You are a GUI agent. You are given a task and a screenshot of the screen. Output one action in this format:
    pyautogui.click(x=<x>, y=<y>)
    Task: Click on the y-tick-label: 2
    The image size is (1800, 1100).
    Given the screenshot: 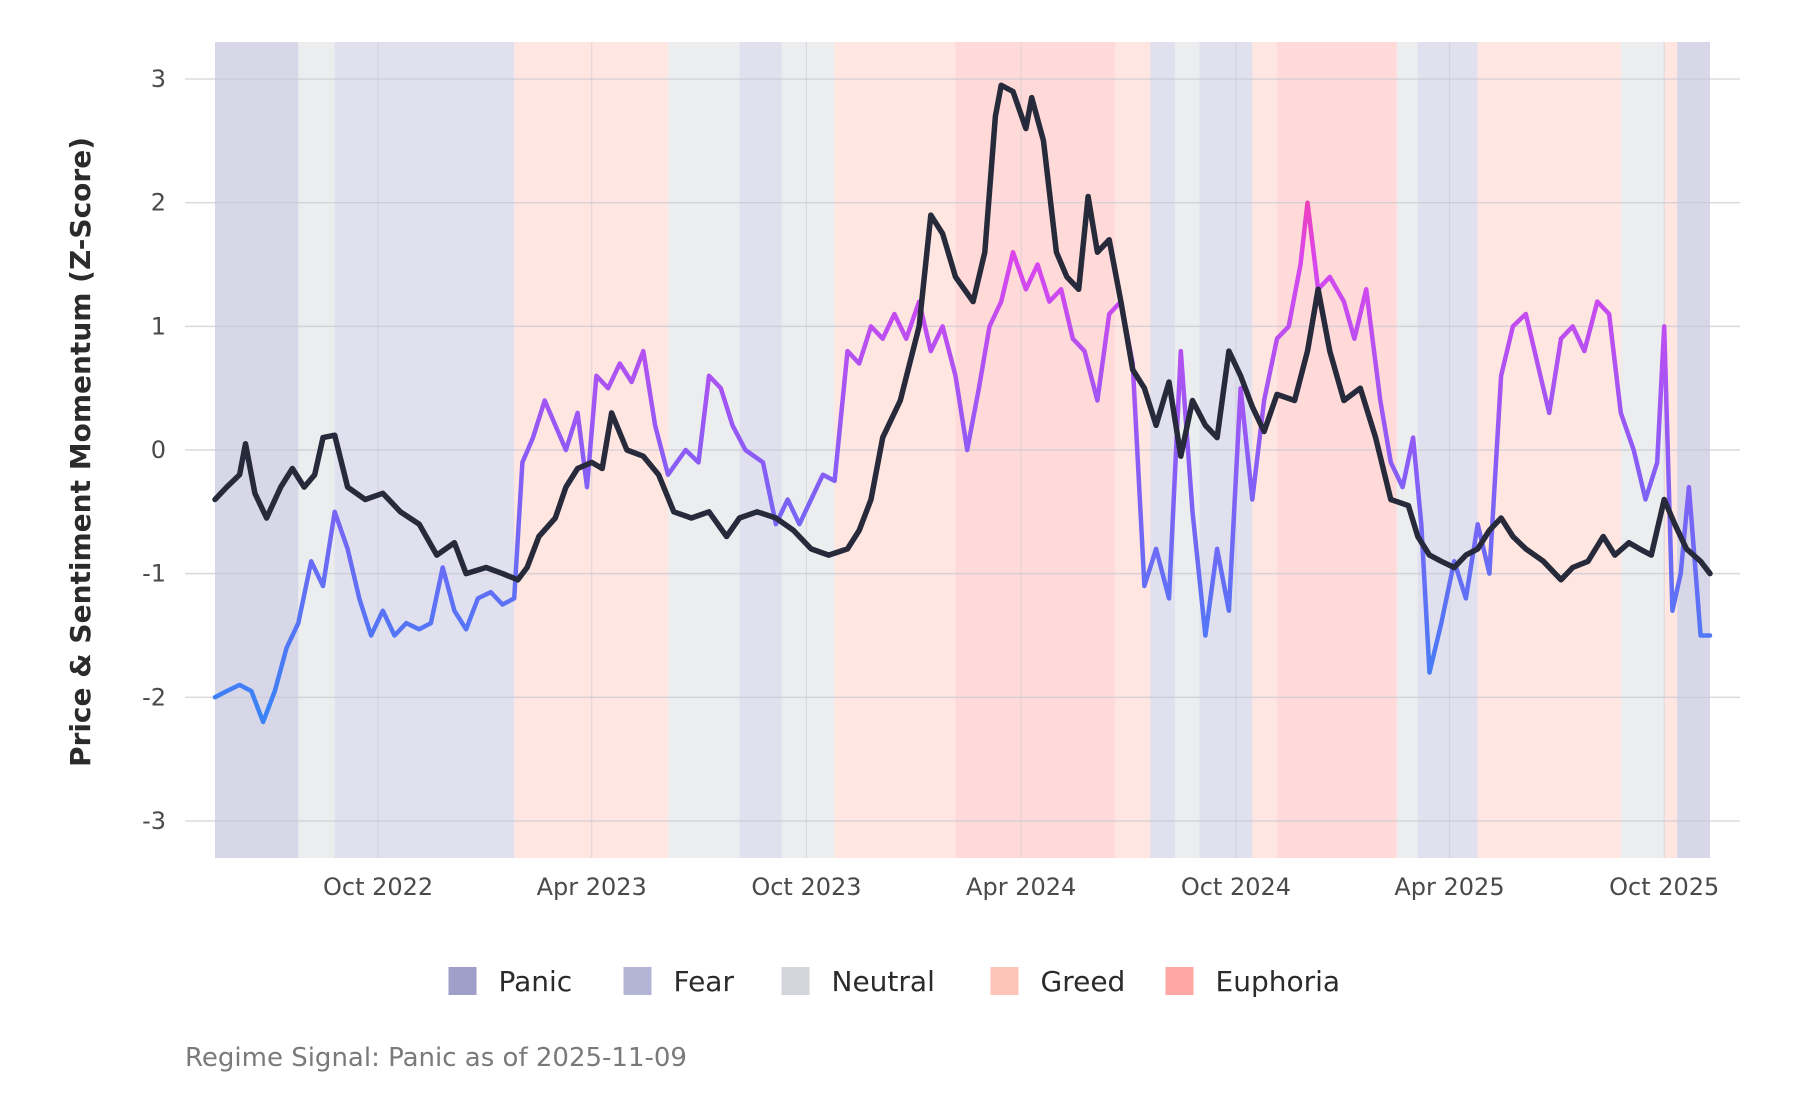 What is the action you would take?
    pyautogui.click(x=158, y=203)
    